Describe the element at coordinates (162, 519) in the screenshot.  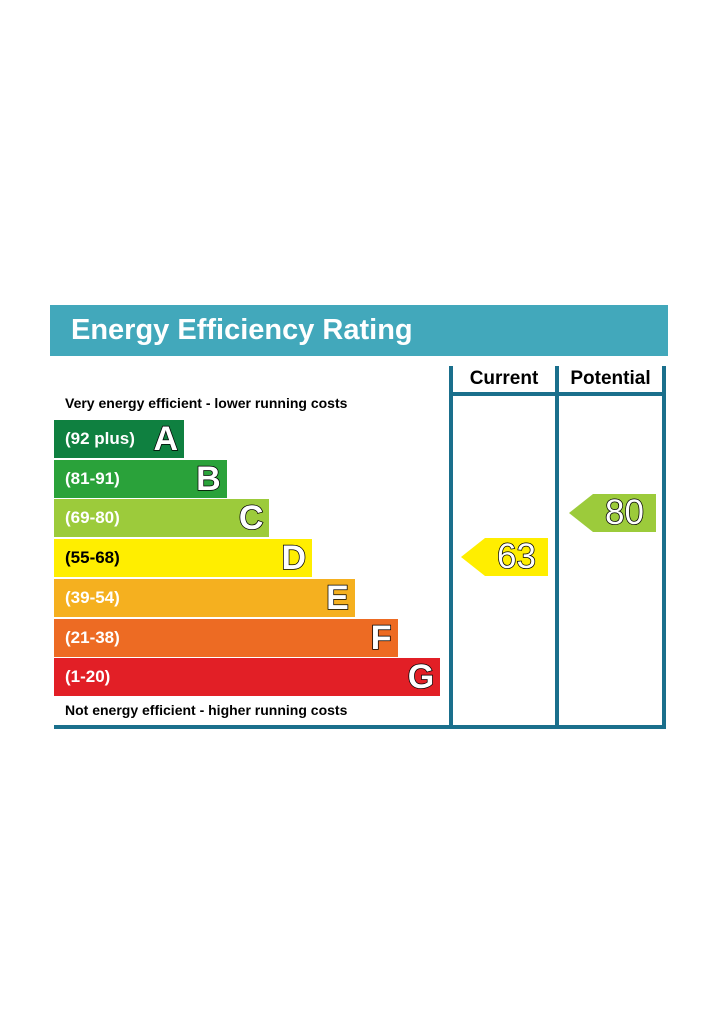
I see `rating-band-c: (69-80) C` at that location.